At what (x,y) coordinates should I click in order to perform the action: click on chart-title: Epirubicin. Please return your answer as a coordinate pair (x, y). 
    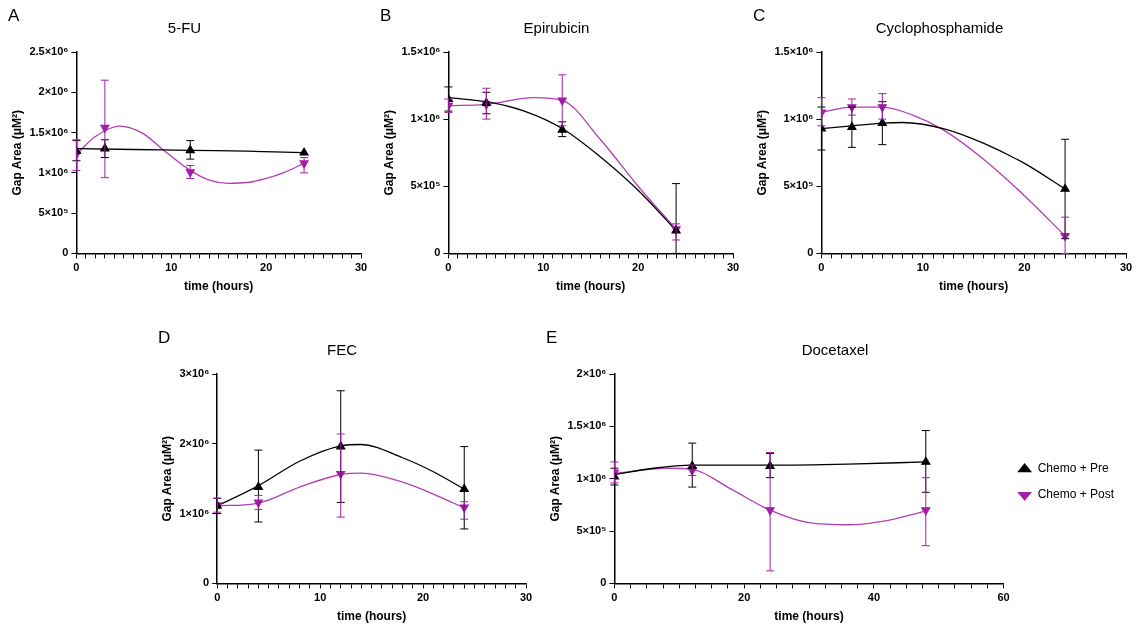
    Looking at the image, I should click on (556, 28).